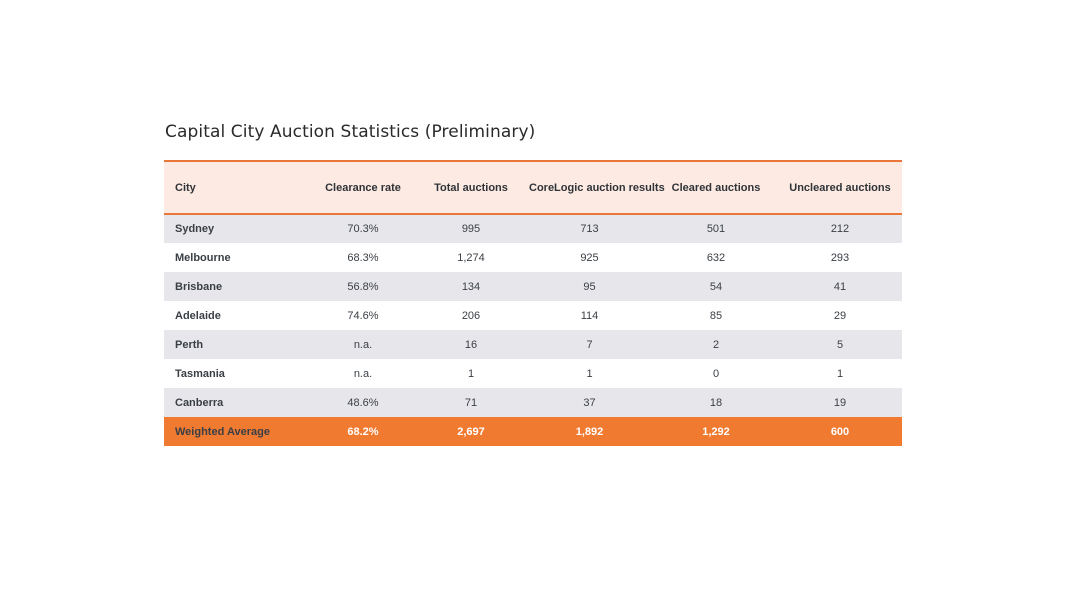  Describe the element at coordinates (840, 229) in the screenshot. I see `uncleared-cell: 212` at that location.